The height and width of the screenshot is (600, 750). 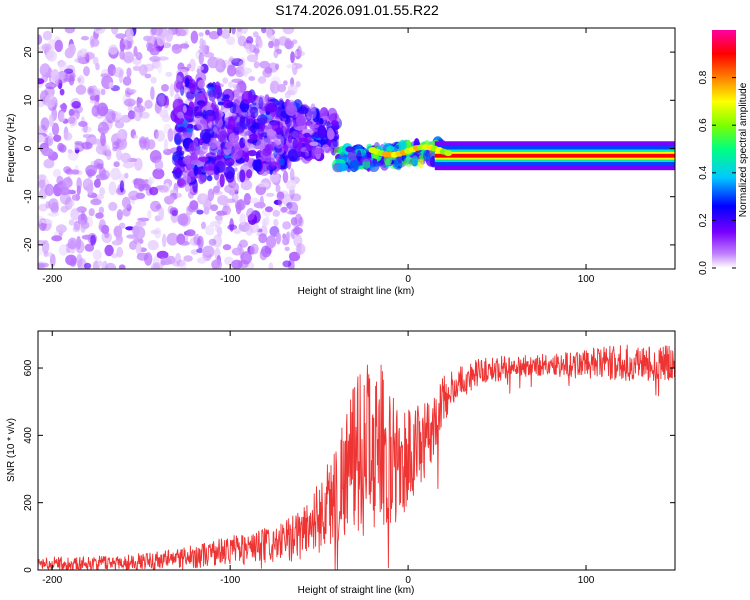 I want to click on spectrogram-x-tick-label: 0, so click(x=408, y=279).